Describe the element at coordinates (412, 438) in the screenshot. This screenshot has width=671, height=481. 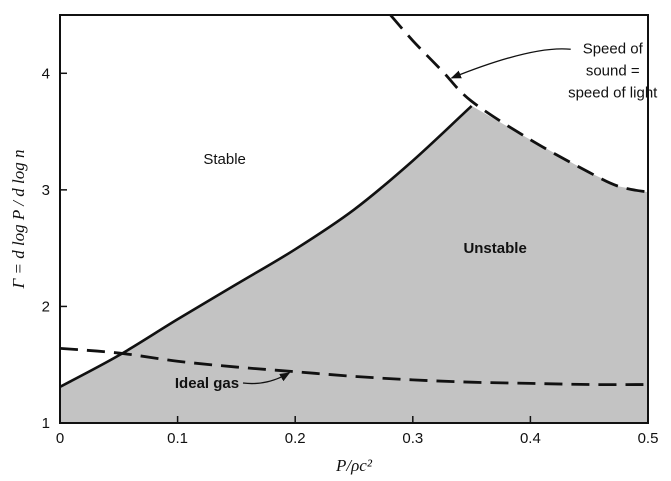
I see `x-tick-label: 0.3` at that location.